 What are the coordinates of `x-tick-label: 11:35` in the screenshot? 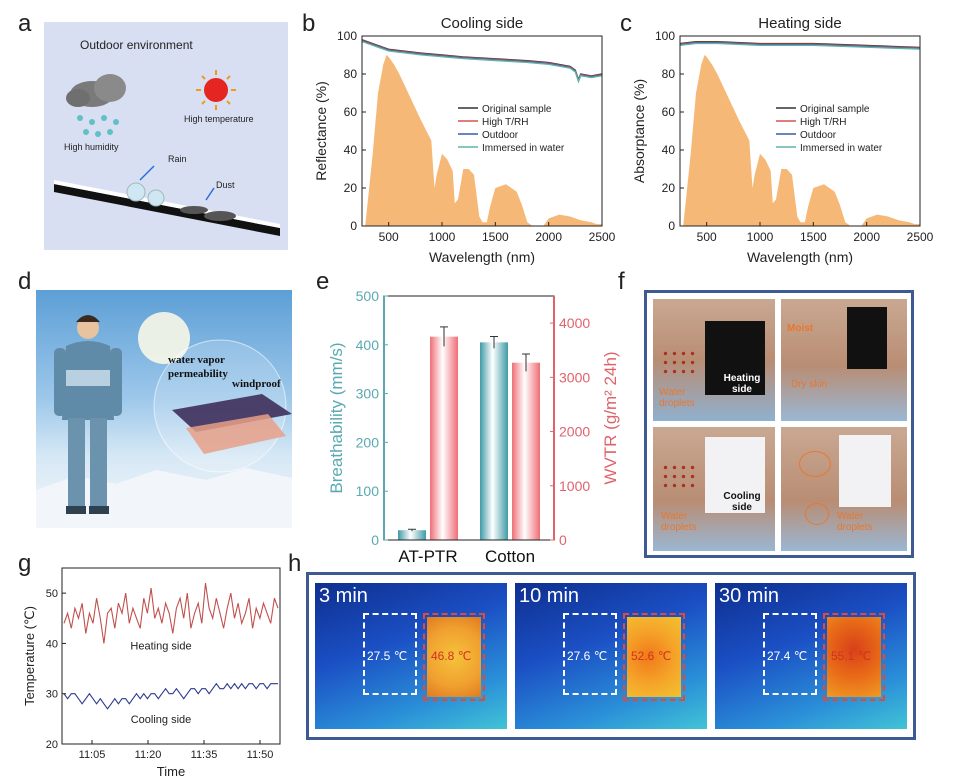 It's located at (204, 755).